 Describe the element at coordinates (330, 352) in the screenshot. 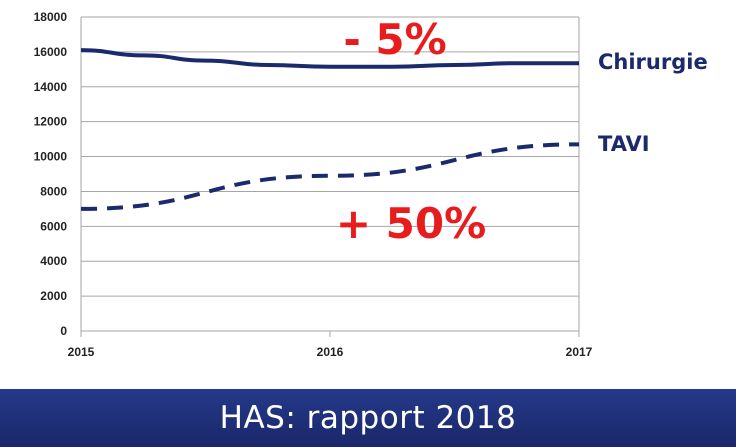

I see `x-tick-label-2016: 2016` at that location.